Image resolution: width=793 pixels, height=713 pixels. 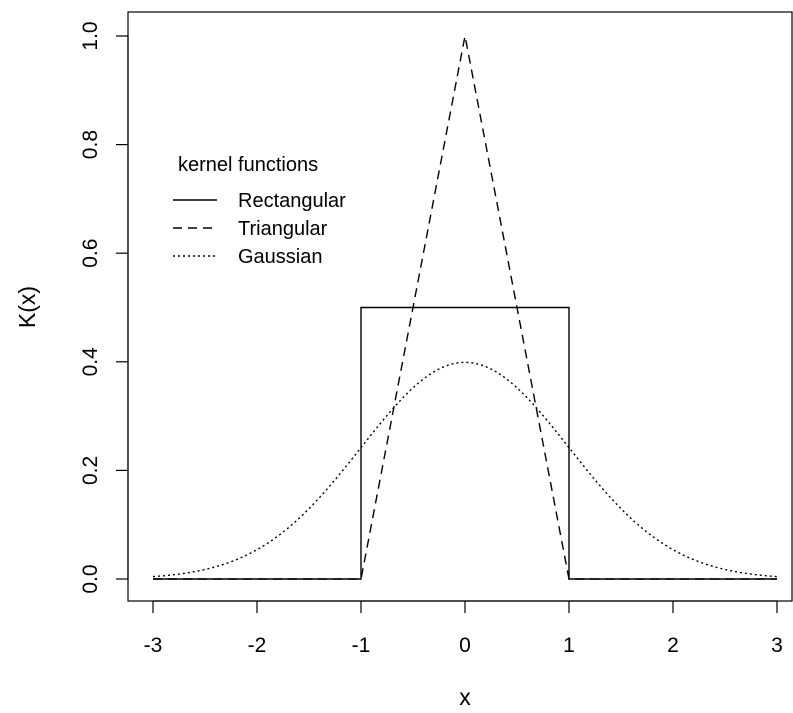 What do you see at coordinates (104, 307) in the screenshot?
I see `y-axis: 0.0 0.2 0.4 0.6 0.8 1.0` at bounding box center [104, 307].